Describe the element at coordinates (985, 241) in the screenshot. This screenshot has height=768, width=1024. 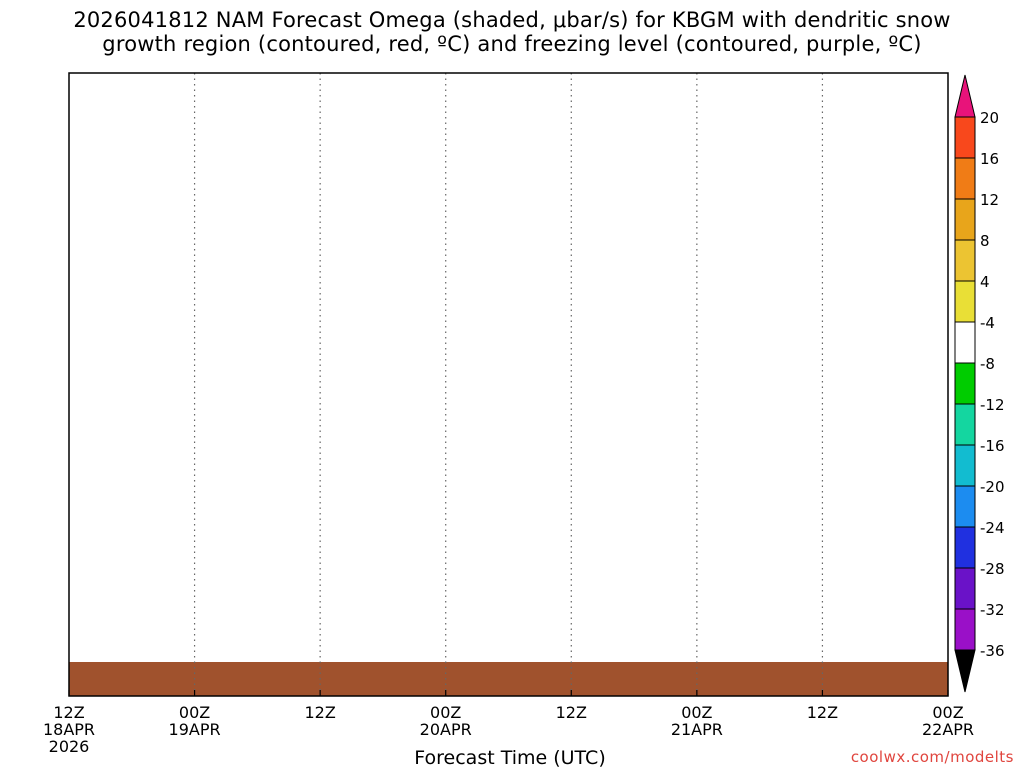
I see `colorbar-label: 8` at that location.